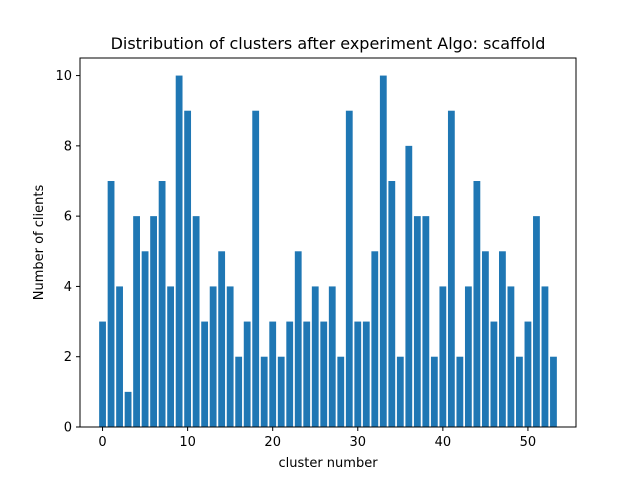 The height and width of the screenshot is (480, 640). What do you see at coordinates (68, 146) in the screenshot?
I see `y-tick-label: 8` at bounding box center [68, 146].